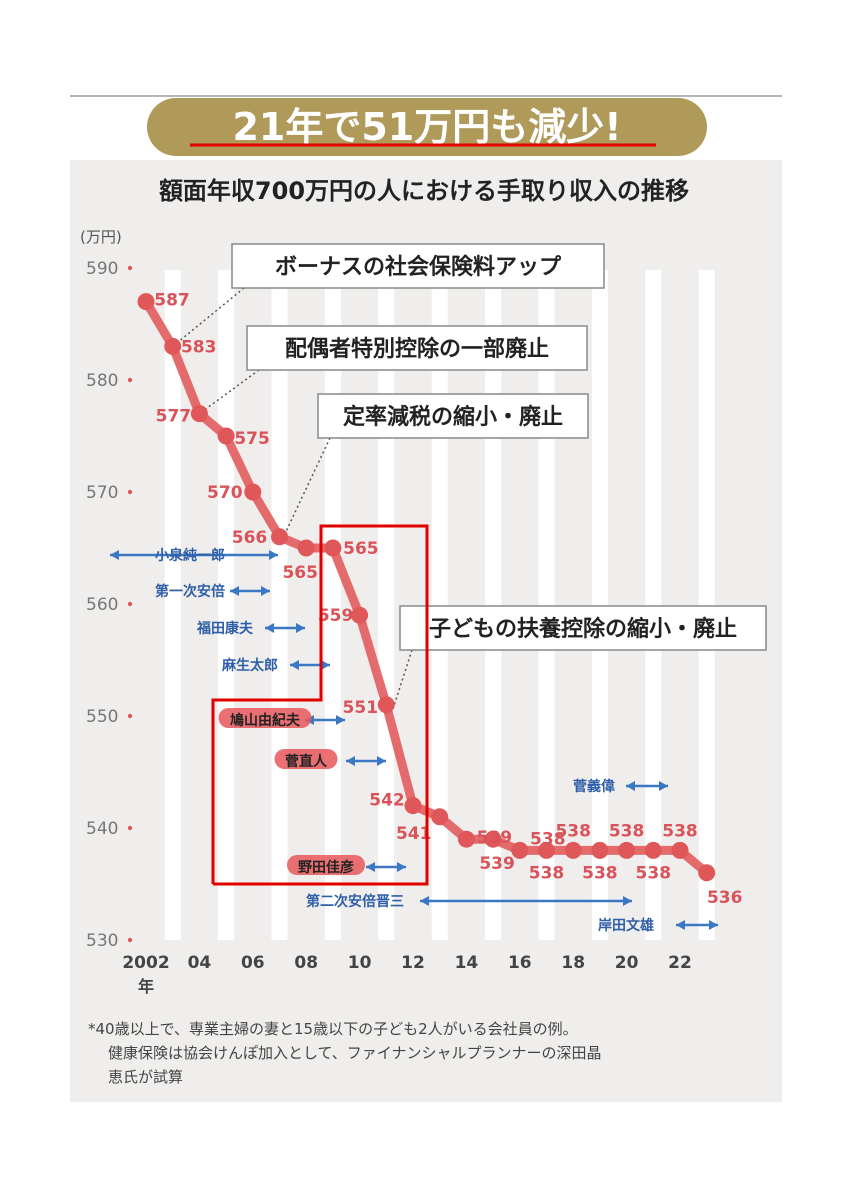 This screenshot has width=848, height=1199. I want to click on y-tick-label: 560, so click(102, 605).